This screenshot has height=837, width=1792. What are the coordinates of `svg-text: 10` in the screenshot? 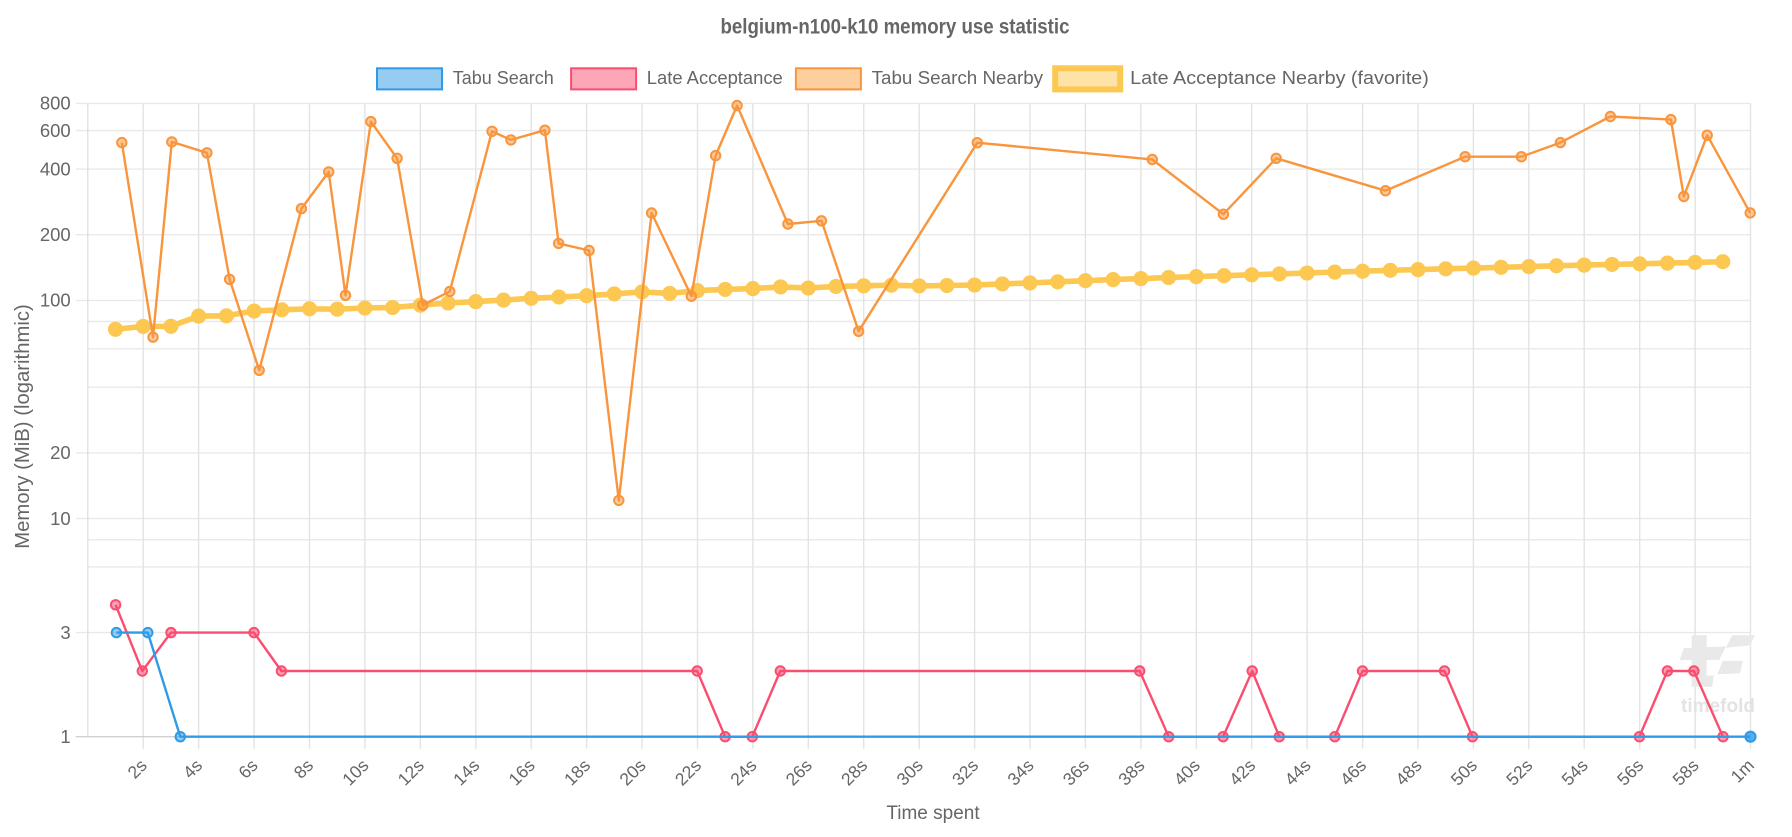 It's located at (60, 518).